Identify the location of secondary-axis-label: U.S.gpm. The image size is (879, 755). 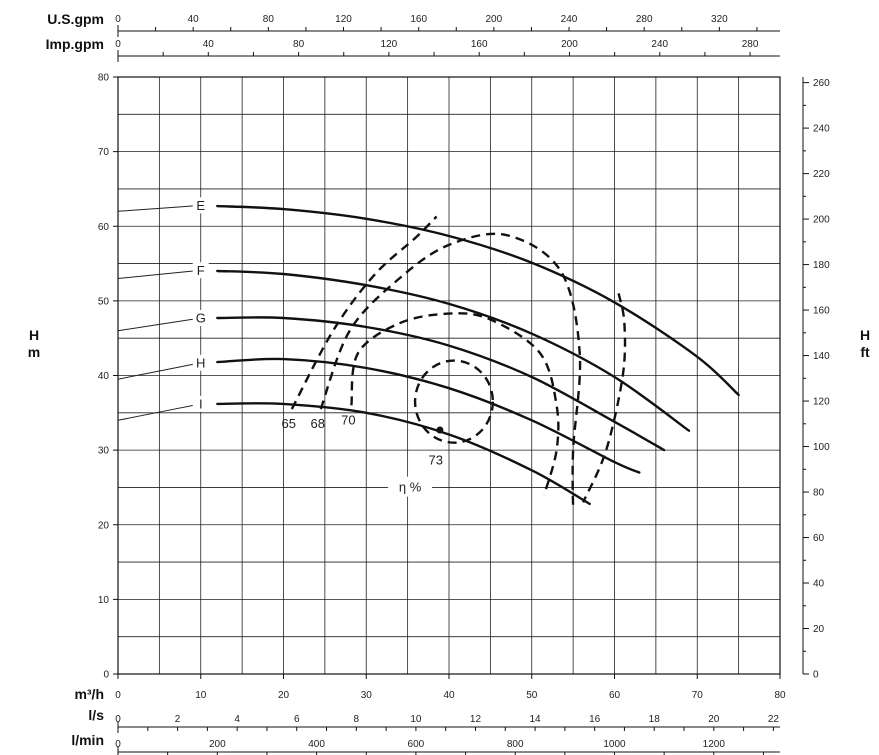
(75, 19).